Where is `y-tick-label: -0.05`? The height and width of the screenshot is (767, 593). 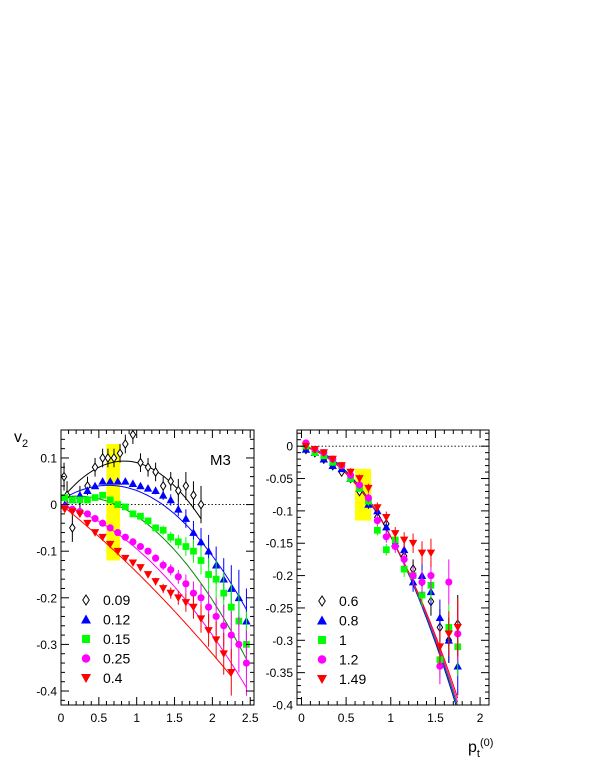 y-tick-label: -0.05 is located at coordinates (280, 479).